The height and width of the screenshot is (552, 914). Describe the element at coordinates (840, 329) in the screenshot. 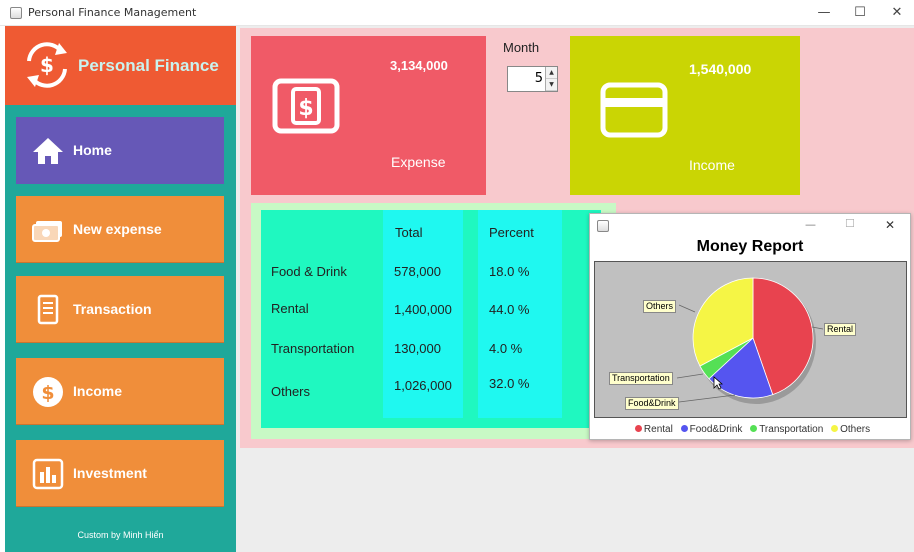

I see `pie-label-rental: Rental` at that location.